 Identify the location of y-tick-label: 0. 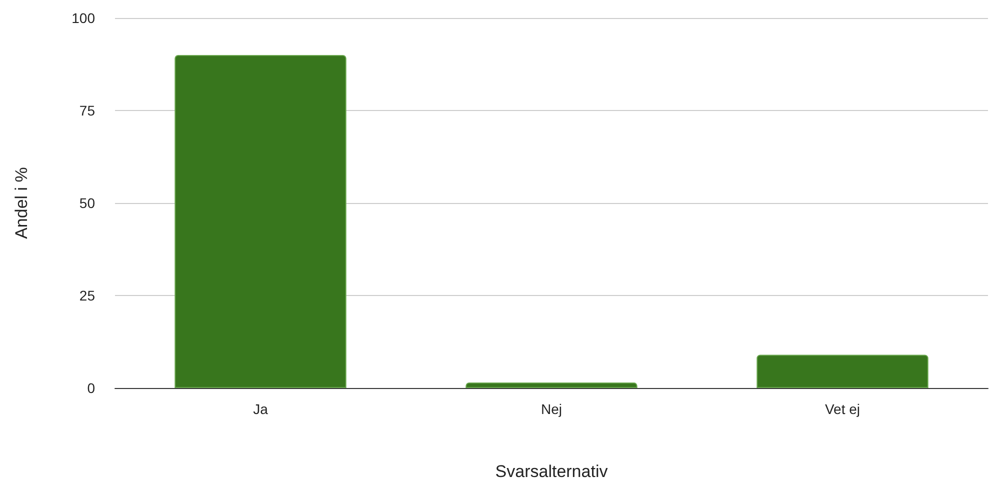
(91, 388).